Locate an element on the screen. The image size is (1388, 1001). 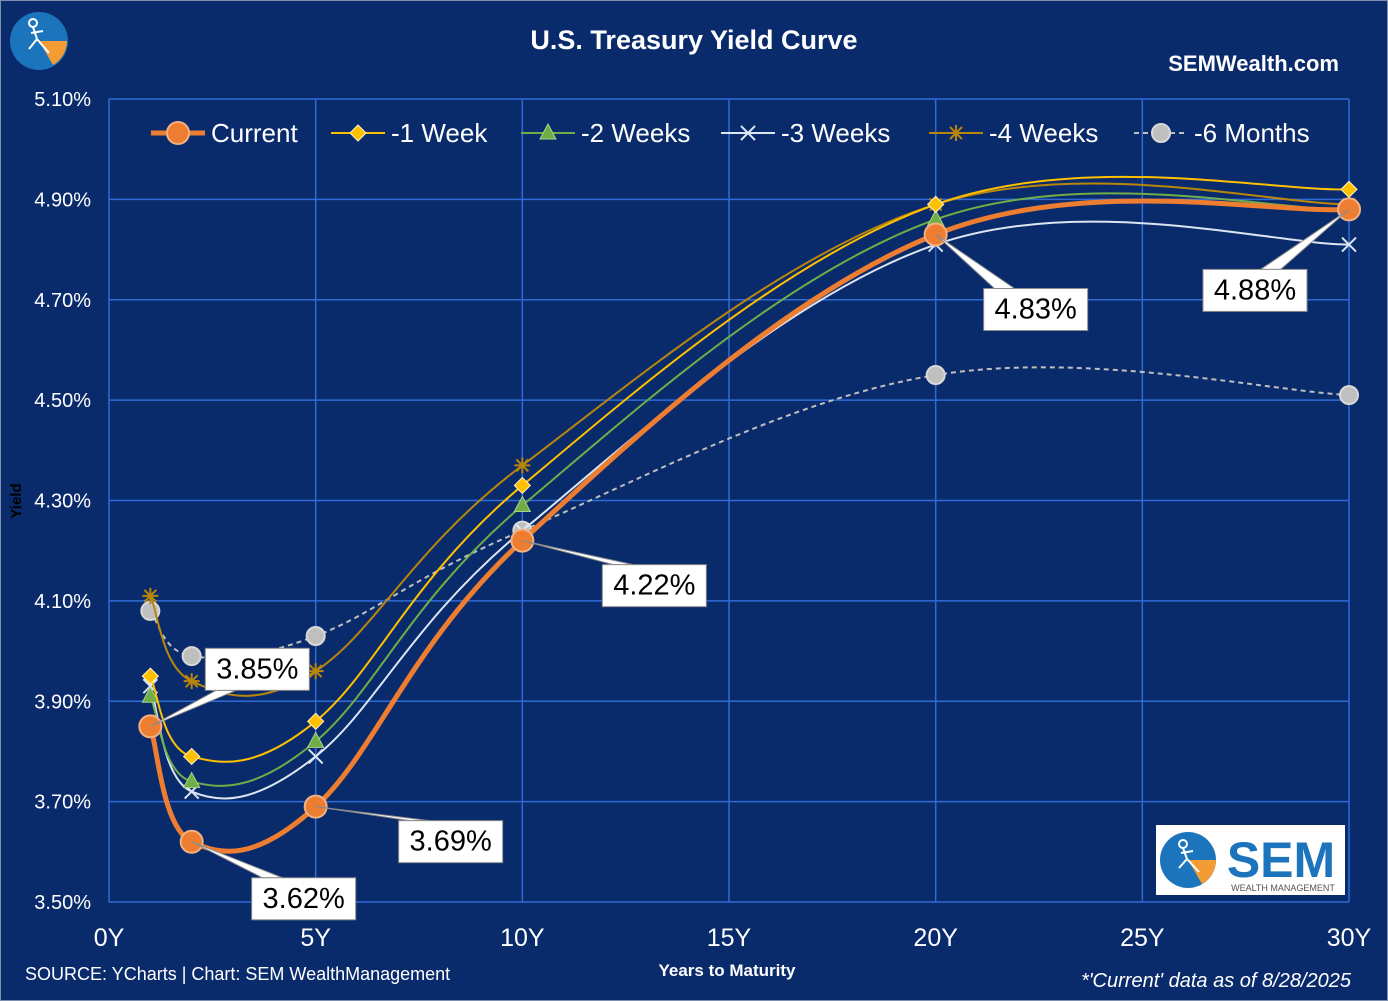
y-axis-label: Yield is located at coordinates (16, 500).